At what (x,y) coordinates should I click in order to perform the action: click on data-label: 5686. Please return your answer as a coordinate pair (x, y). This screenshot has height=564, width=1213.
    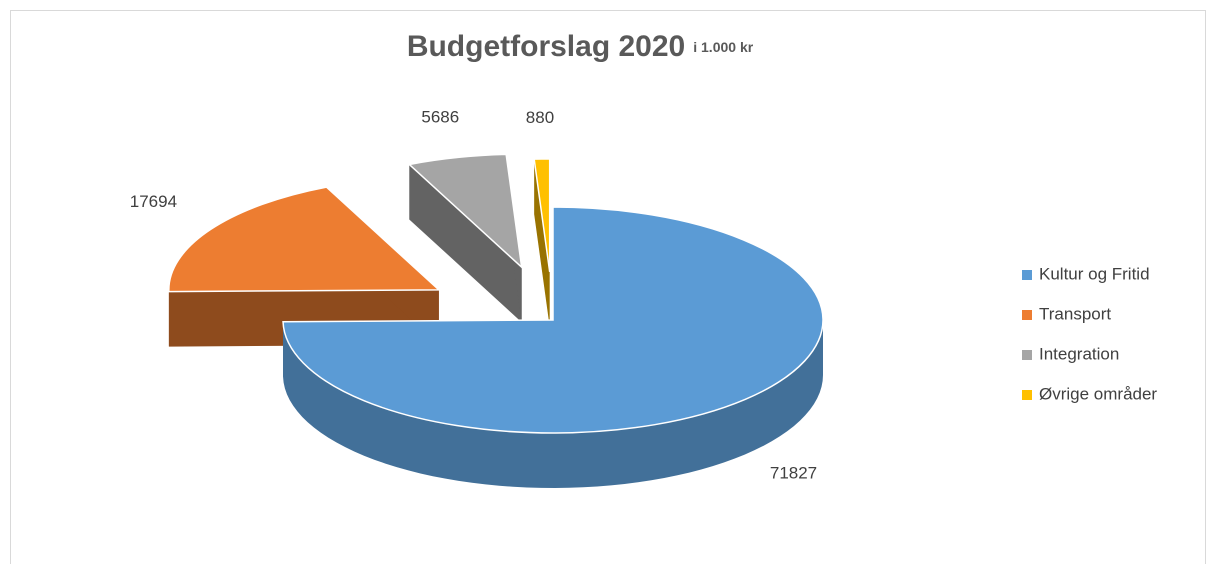
    Looking at the image, I should click on (440, 117).